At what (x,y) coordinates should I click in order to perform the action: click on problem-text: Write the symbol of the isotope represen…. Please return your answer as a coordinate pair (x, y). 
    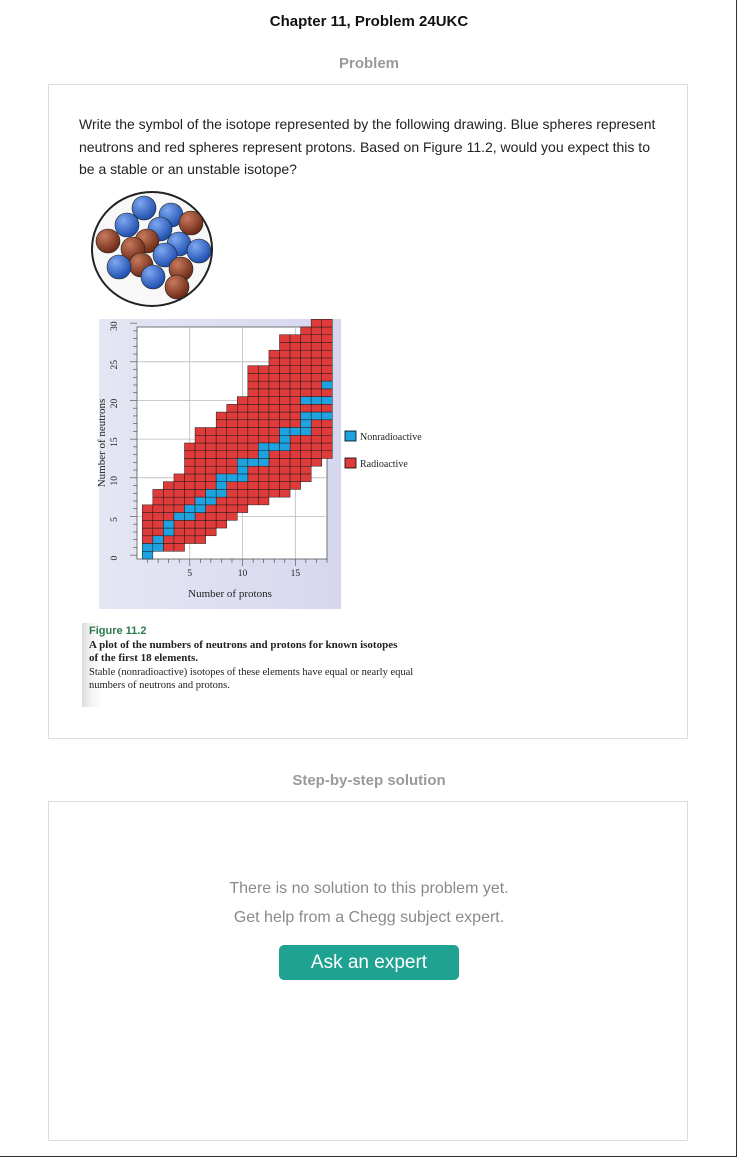
    Looking at the image, I should click on (367, 146).